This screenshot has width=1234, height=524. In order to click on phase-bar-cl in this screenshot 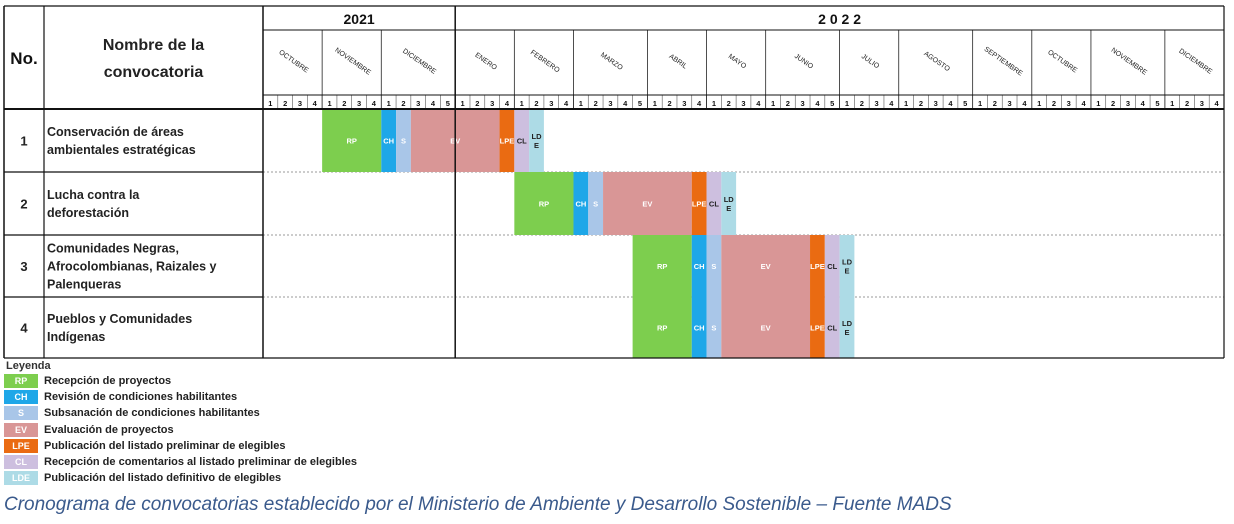, I will do `click(832, 327)`.